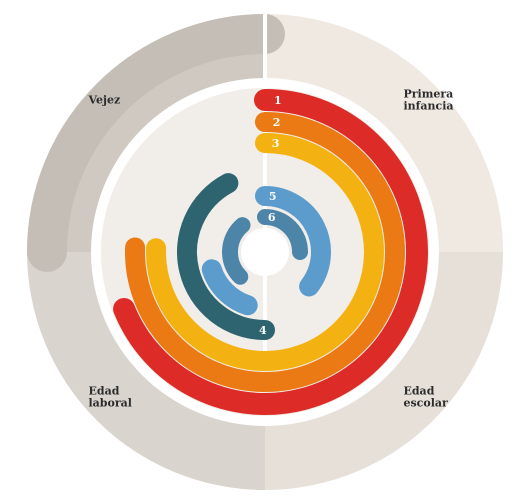  Describe the element at coordinates (272, 217) in the screenshot. I see `bar-number-label-6: 6` at that location.